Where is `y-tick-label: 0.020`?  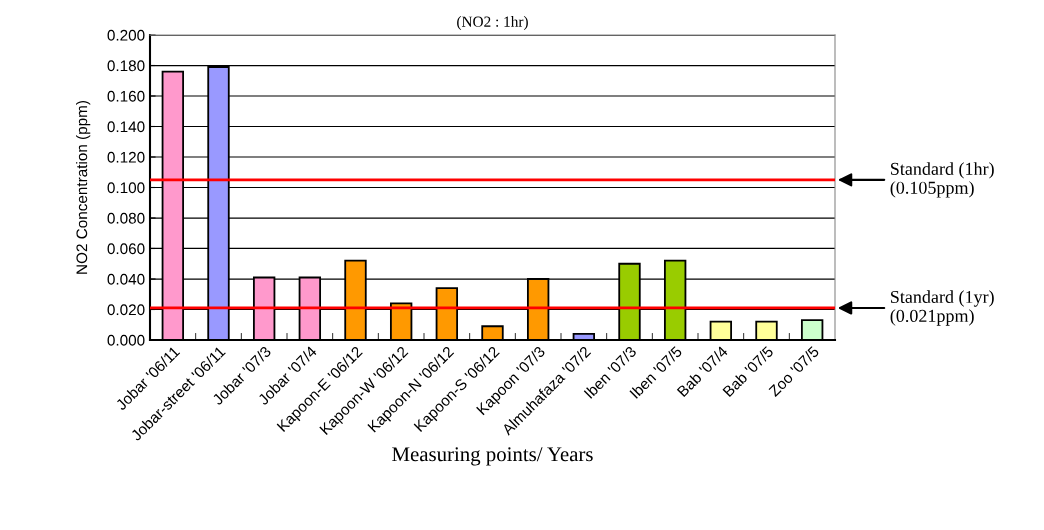
y-tick-label: 0.020 is located at coordinates (126, 310).